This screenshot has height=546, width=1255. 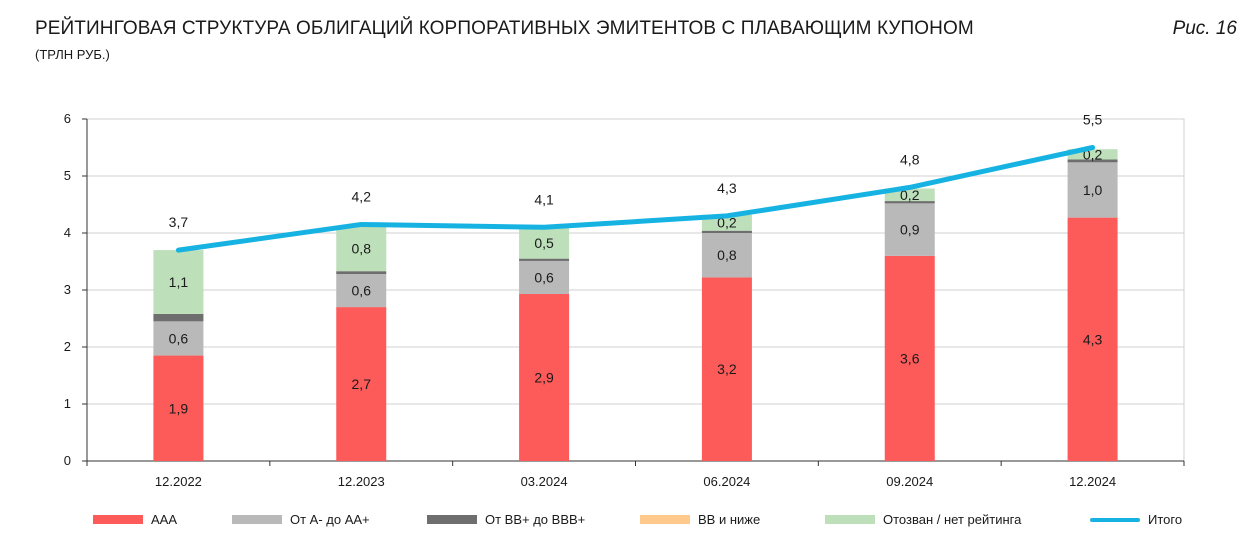 What do you see at coordinates (544, 481) in the screenshot?
I see `x-tick-label: 03.2024` at bounding box center [544, 481].